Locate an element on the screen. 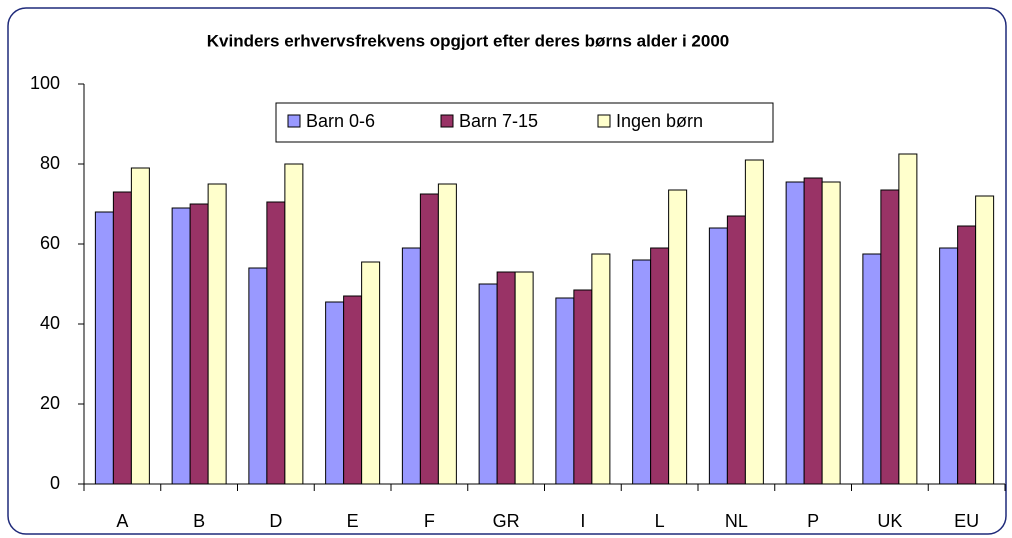 The width and height of the screenshot is (1012, 538). legend-box is located at coordinates (524, 122).